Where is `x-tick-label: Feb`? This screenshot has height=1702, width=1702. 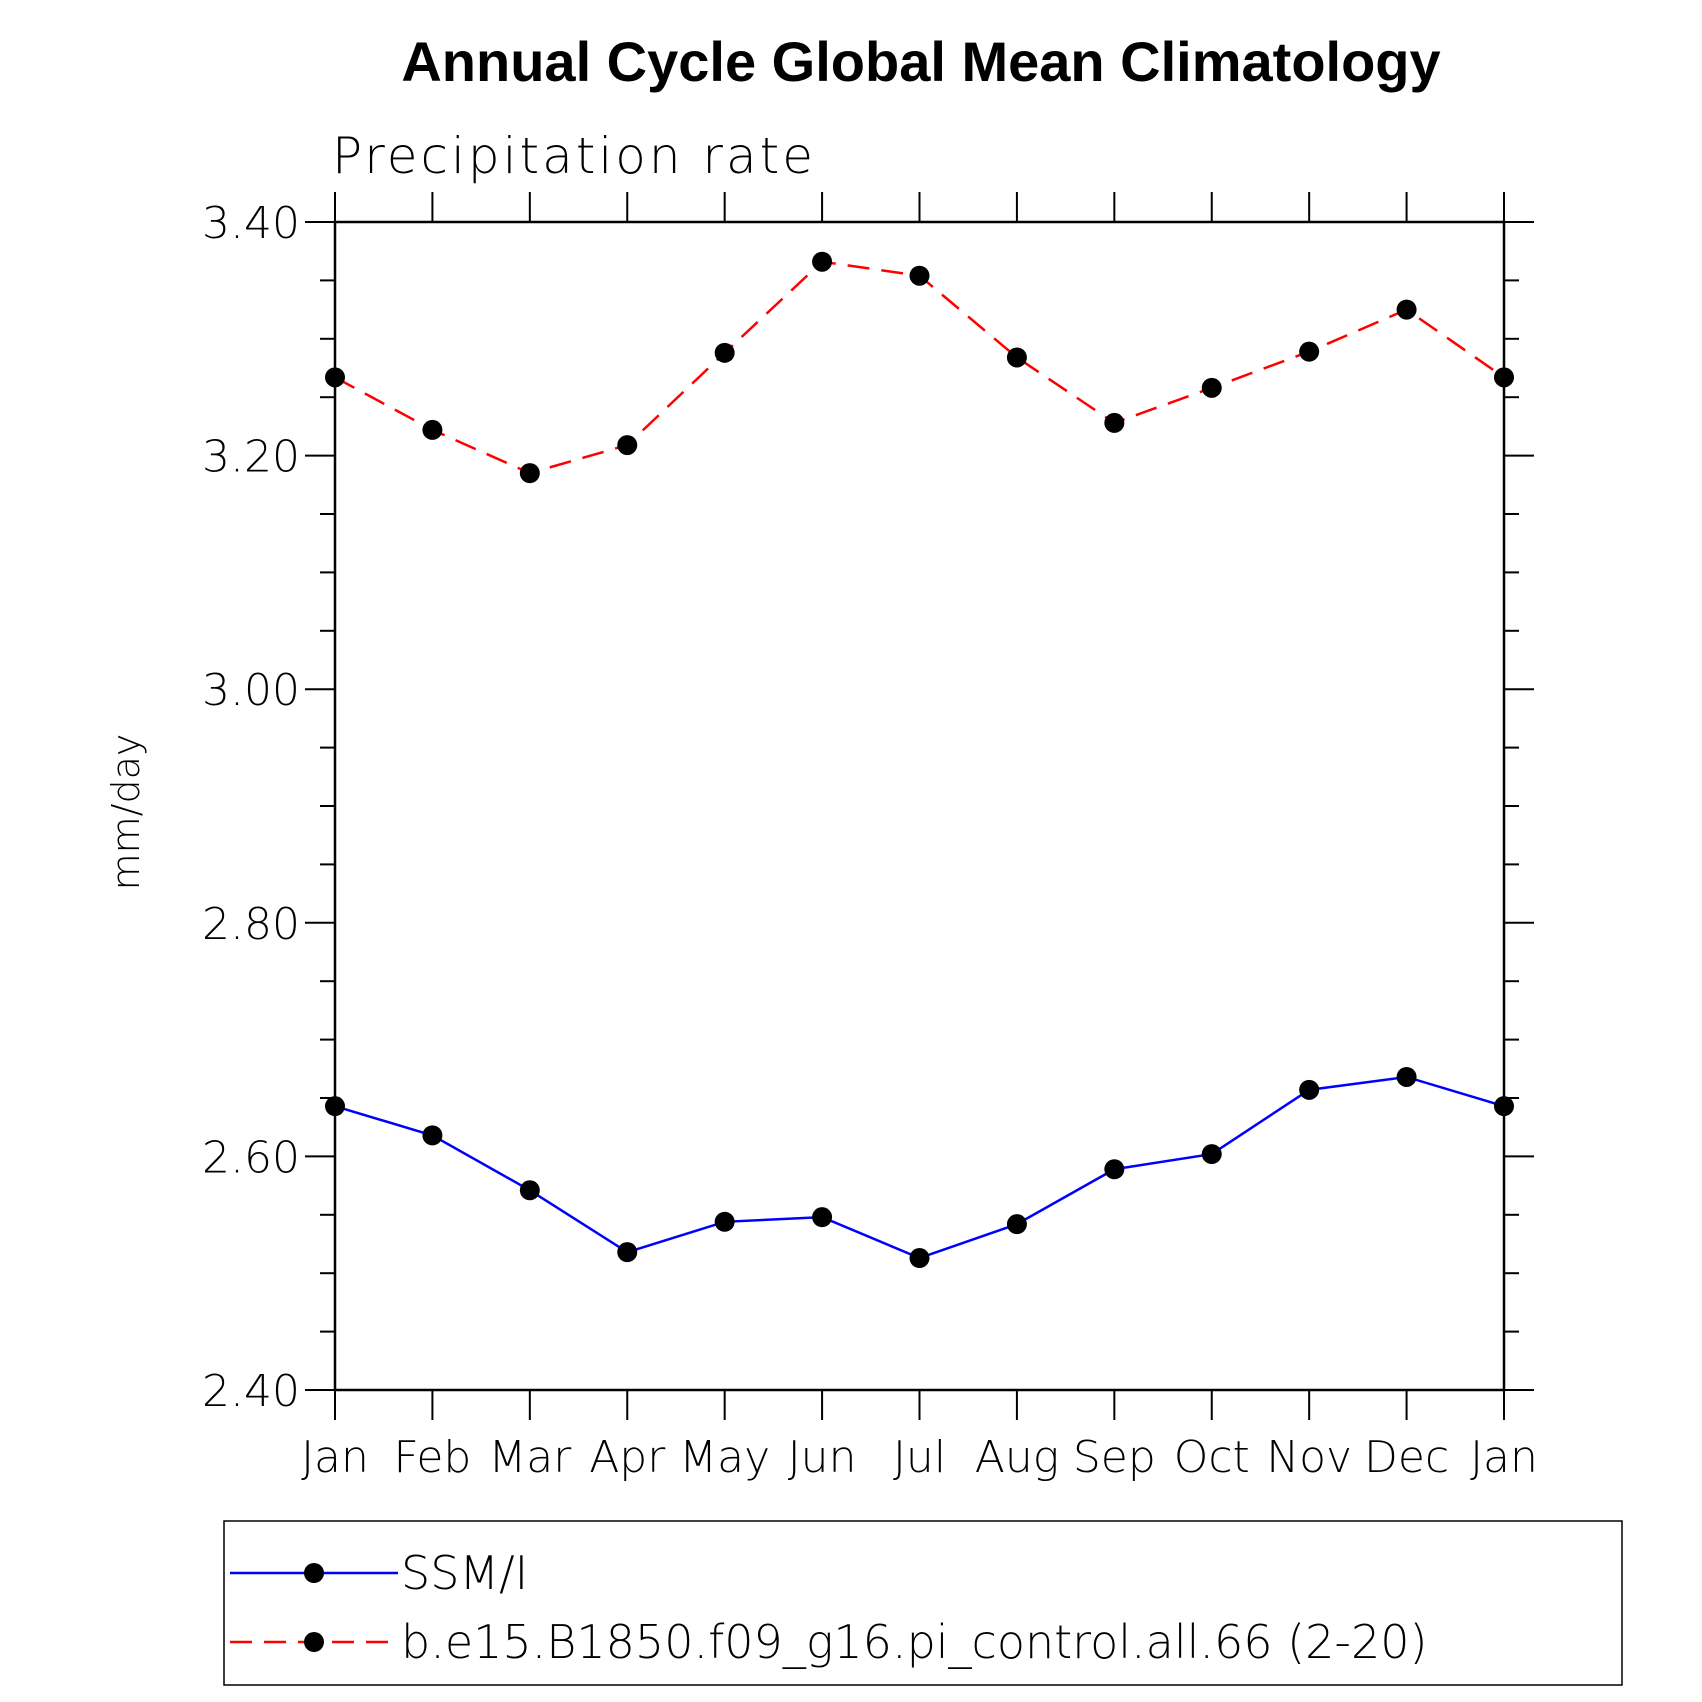
x-tick-label: Feb is located at coordinates (432, 1457).